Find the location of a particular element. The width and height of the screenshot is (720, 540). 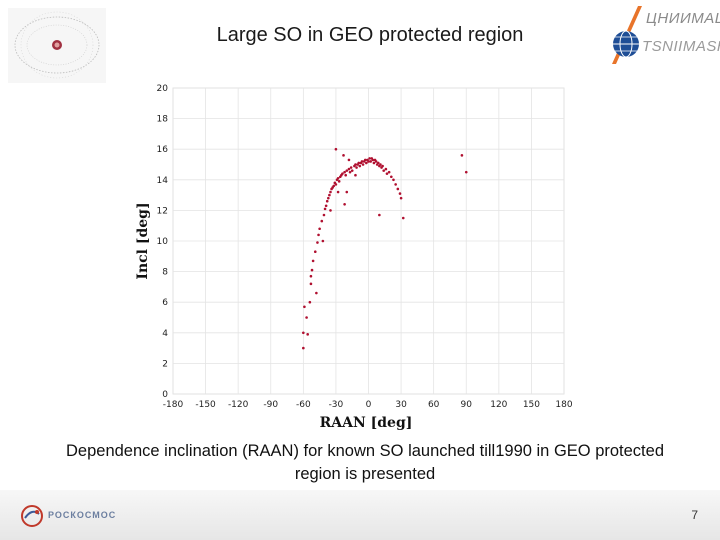

x-tick-label: 120 is located at coordinates (498, 405).